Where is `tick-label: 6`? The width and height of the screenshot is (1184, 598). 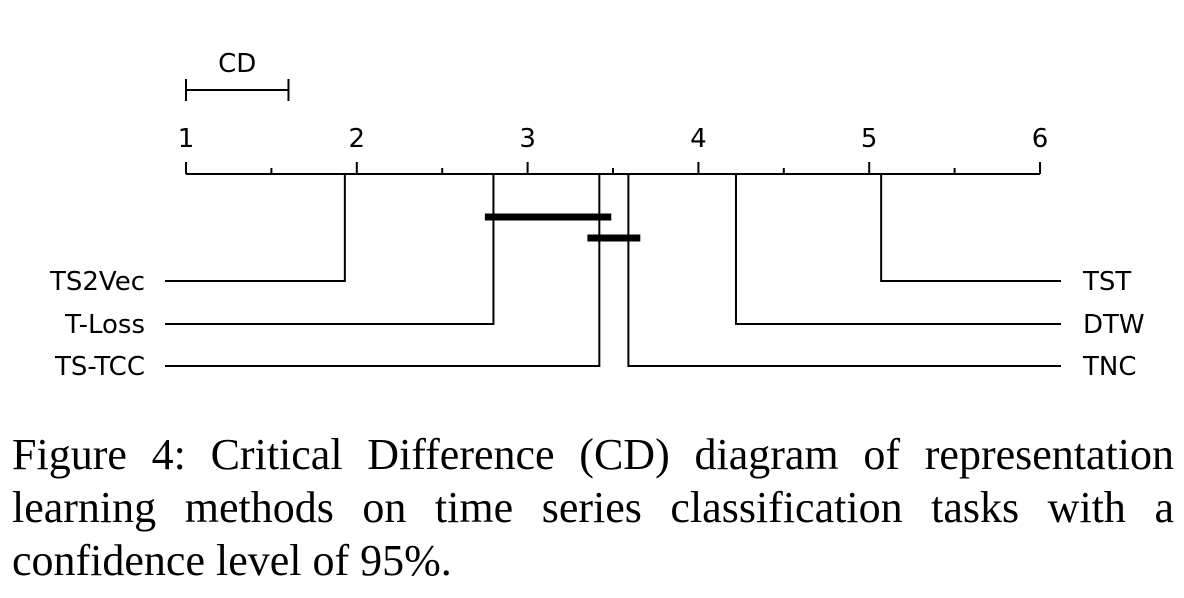
tick-label: 6 is located at coordinates (1040, 139).